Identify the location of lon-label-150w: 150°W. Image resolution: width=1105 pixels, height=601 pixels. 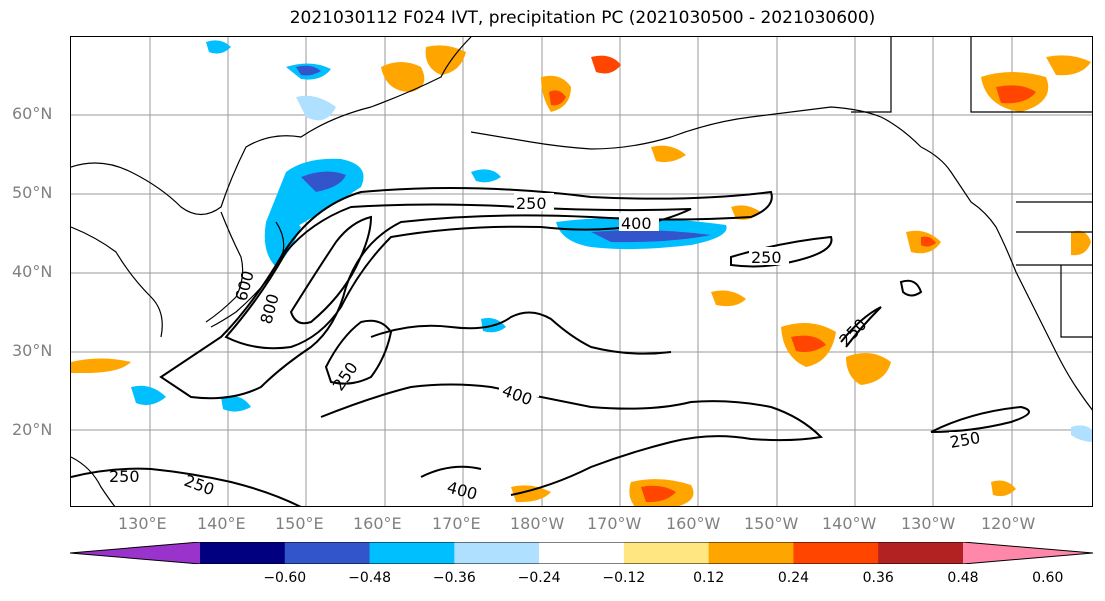
(771, 523).